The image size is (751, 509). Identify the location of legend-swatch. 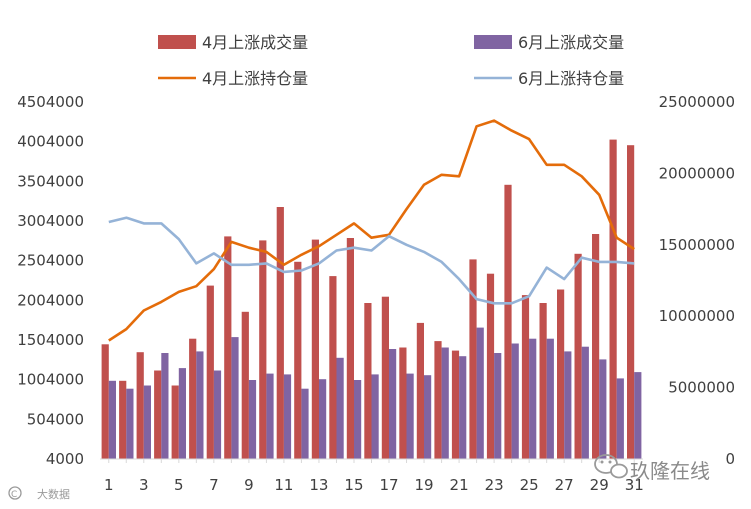
(493, 42).